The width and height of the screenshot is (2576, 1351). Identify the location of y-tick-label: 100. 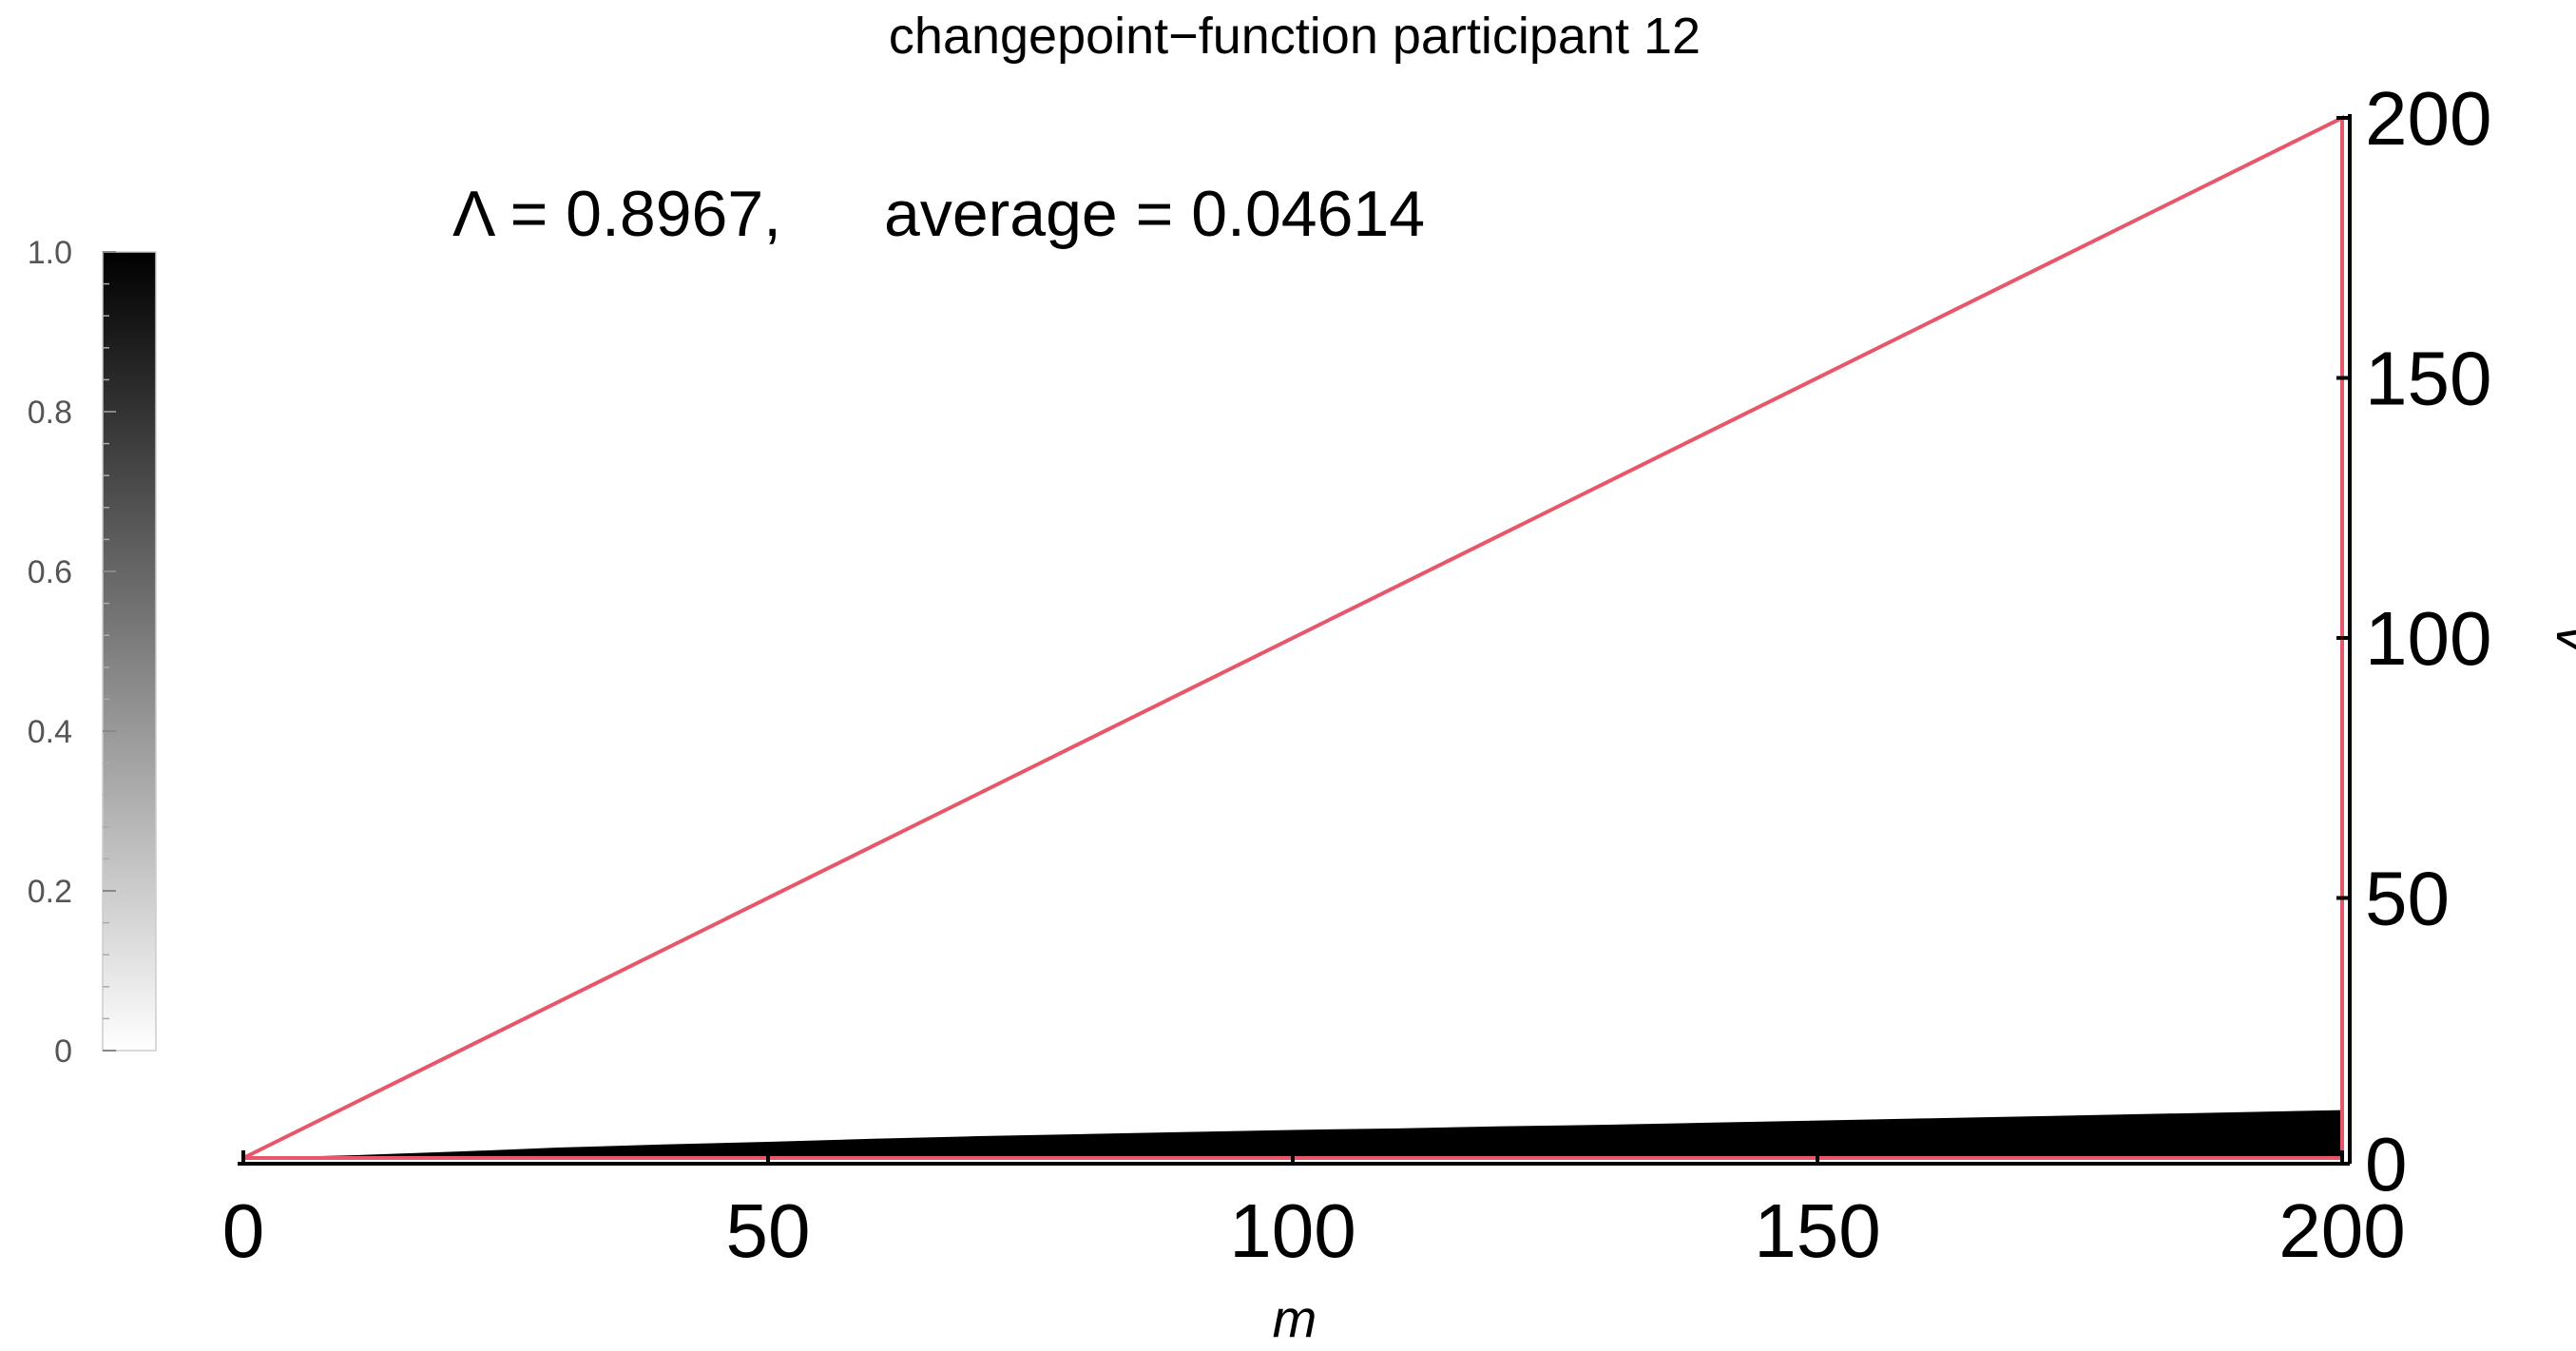
(2428, 638).